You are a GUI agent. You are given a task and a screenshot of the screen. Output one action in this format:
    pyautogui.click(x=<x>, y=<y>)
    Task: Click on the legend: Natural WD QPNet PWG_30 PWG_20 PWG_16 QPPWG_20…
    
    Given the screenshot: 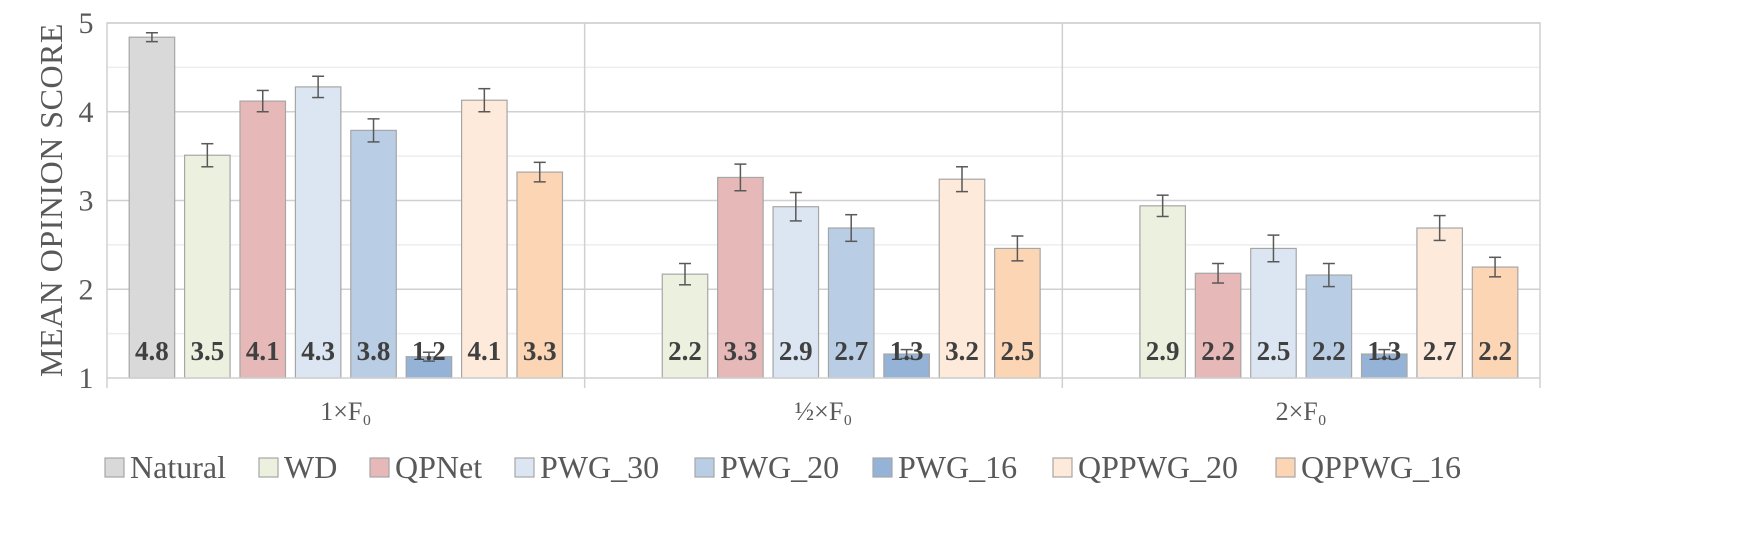 What is the action you would take?
    pyautogui.click(x=782, y=467)
    